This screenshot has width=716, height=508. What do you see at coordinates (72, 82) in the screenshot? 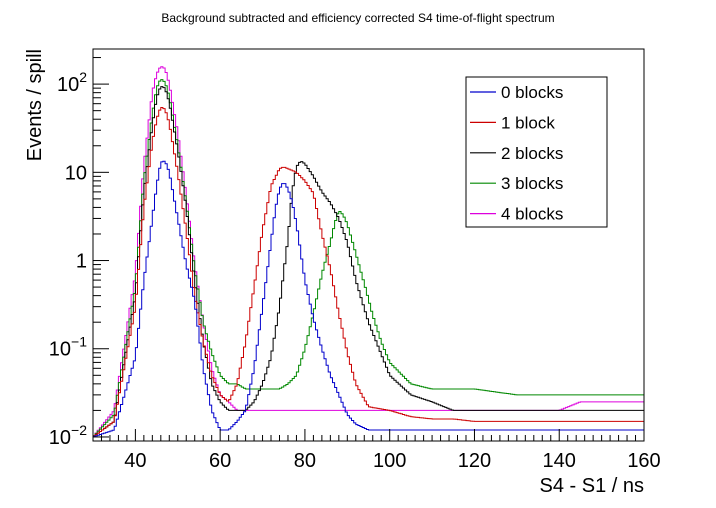
I see `y-tick-label: 10²` at bounding box center [72, 82].